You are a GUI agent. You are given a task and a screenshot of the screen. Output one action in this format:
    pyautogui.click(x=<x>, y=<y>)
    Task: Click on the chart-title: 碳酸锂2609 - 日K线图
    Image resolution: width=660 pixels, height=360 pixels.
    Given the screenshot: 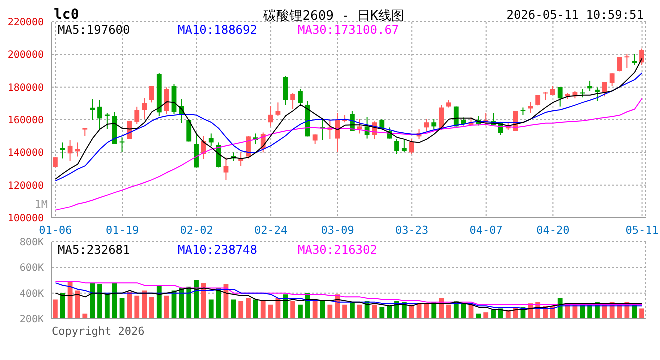 What is the action you would take?
    pyautogui.click(x=334, y=16)
    